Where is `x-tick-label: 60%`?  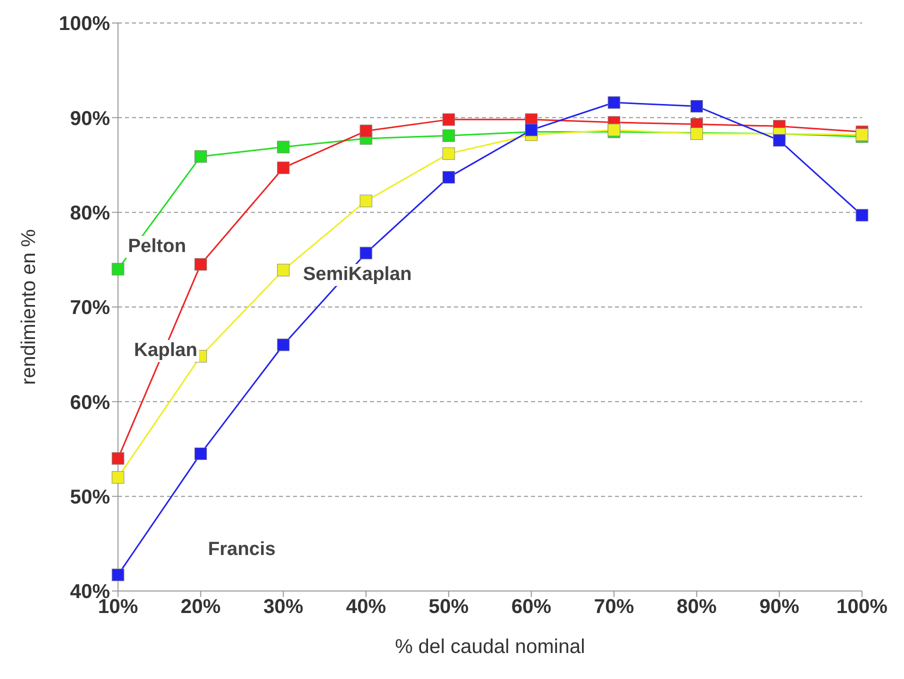
x-tick-label: 60% is located at coordinates (531, 607).